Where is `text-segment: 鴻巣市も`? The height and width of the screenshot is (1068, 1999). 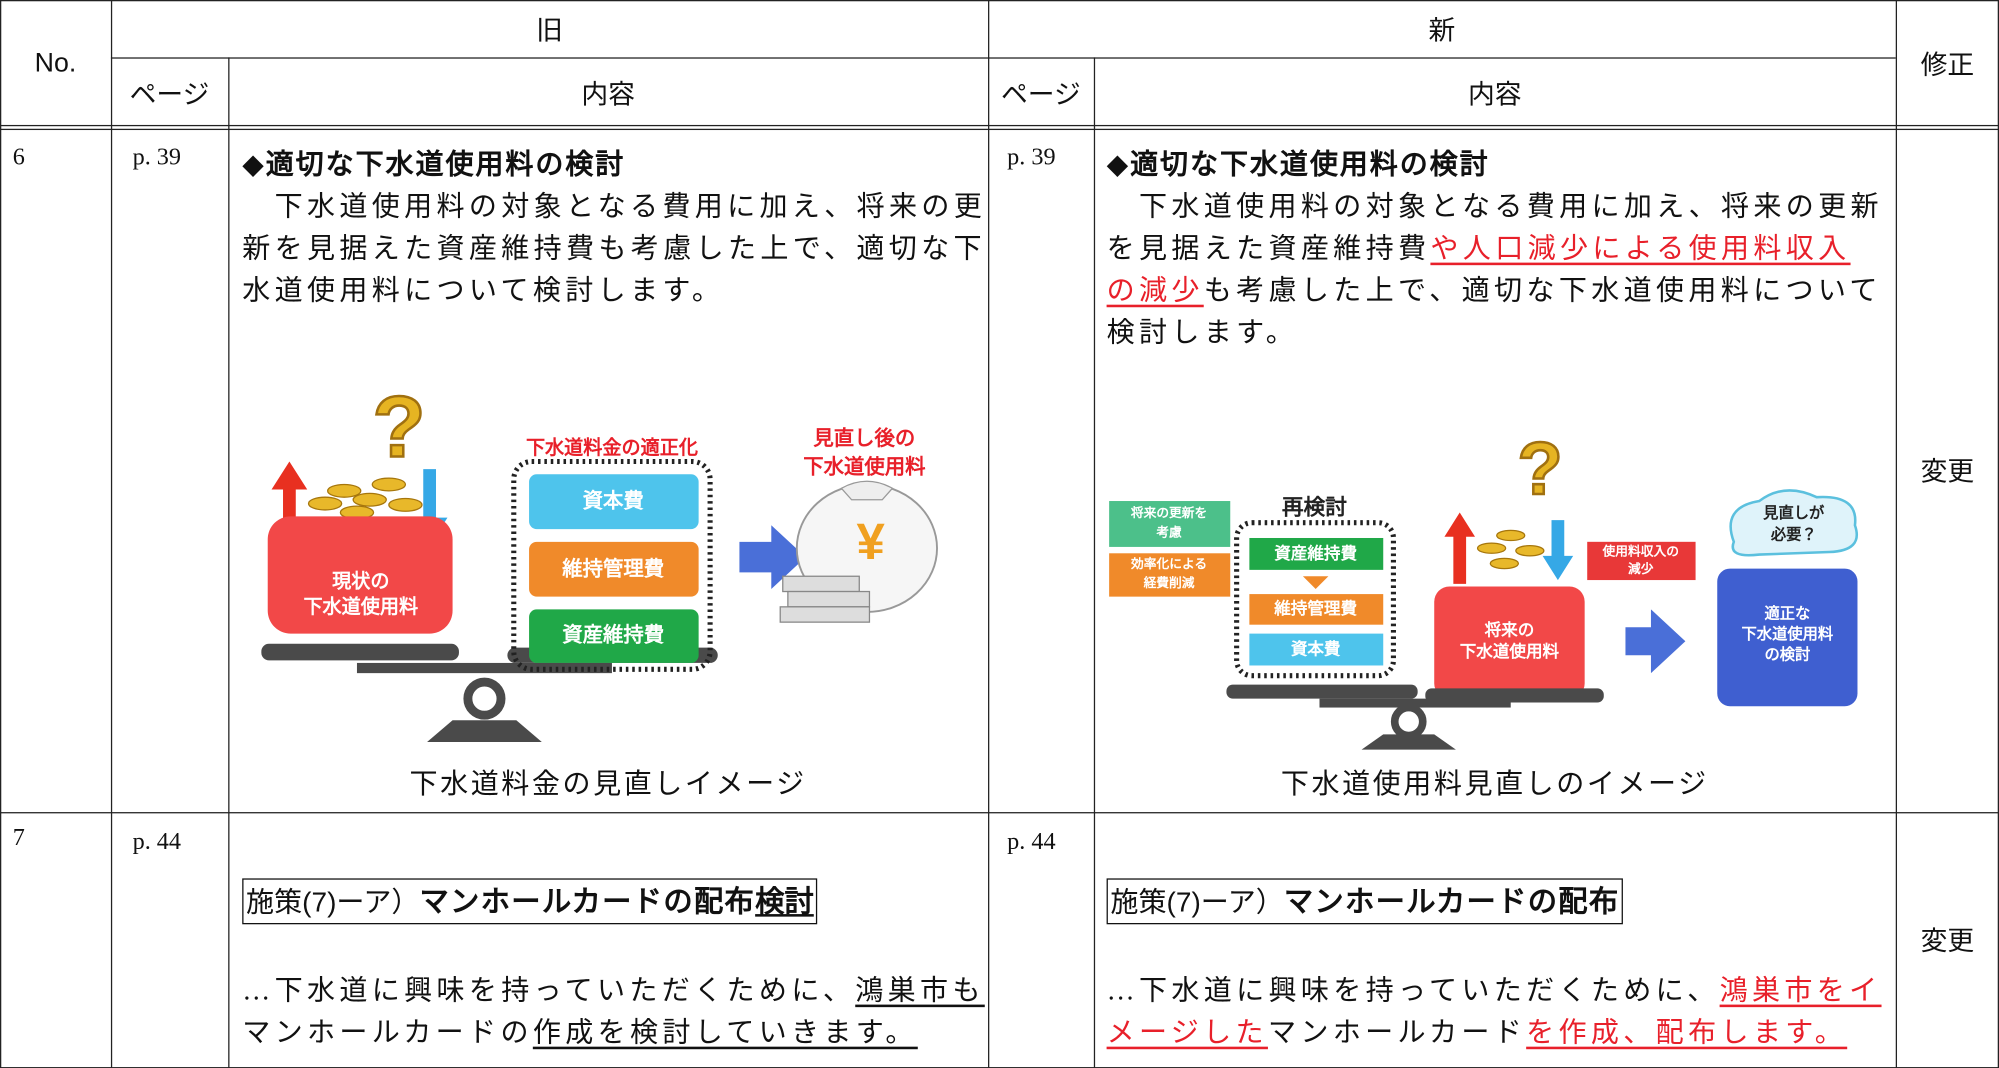 text-segment: 鴻巣市も is located at coordinates (920, 990).